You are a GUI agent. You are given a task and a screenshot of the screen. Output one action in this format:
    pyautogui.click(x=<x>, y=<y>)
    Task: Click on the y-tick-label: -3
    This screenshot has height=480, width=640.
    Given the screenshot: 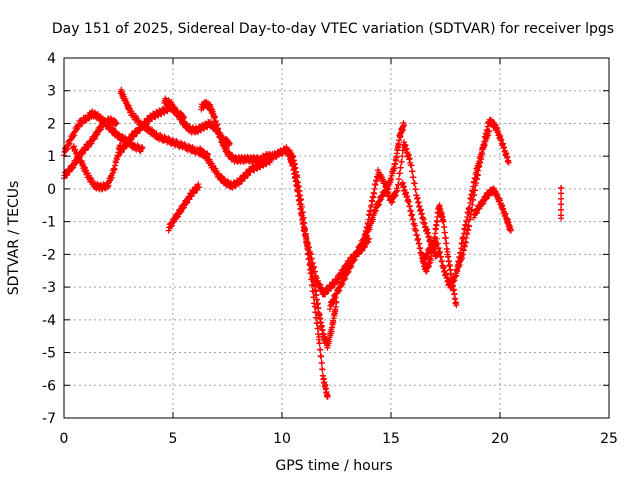 What is the action you would take?
    pyautogui.click(x=49, y=288)
    